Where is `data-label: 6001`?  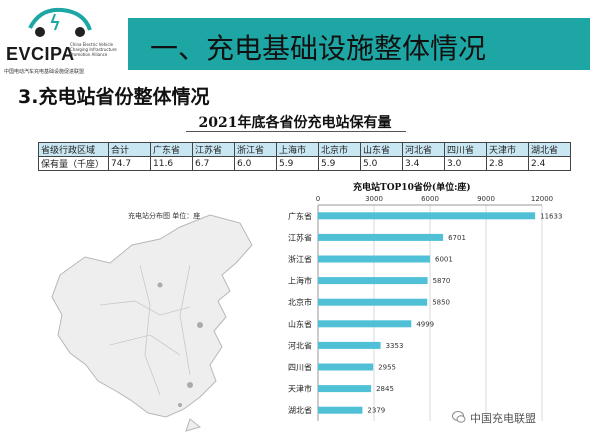 data-label: 6001 is located at coordinates (444, 260).